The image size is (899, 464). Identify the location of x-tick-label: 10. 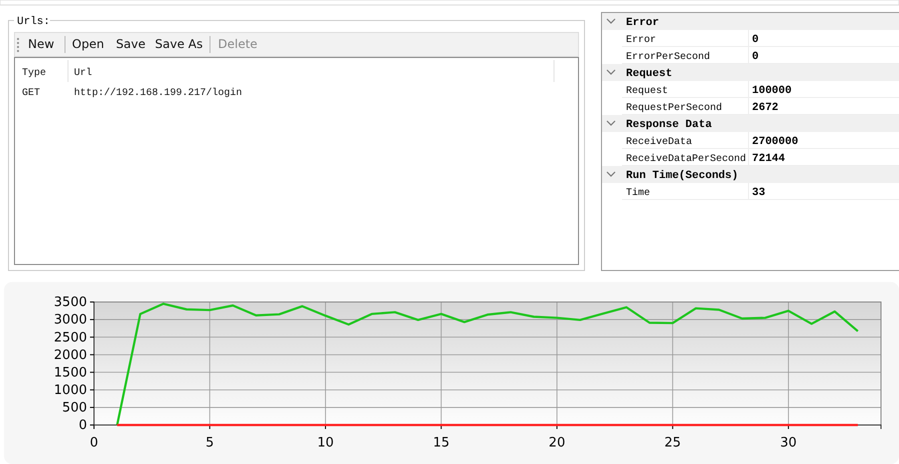
(325, 442).